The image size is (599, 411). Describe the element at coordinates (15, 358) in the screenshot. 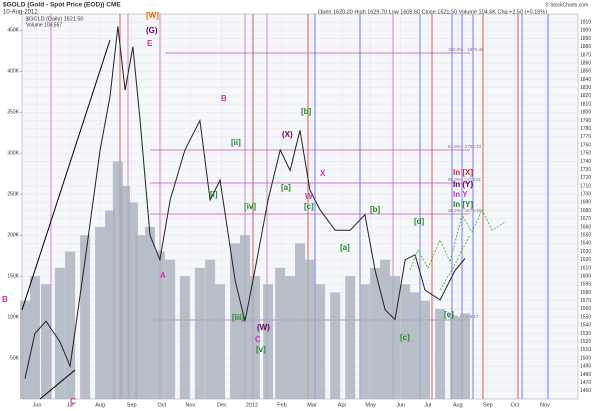

I see `y2-tick-label: 50K` at that location.